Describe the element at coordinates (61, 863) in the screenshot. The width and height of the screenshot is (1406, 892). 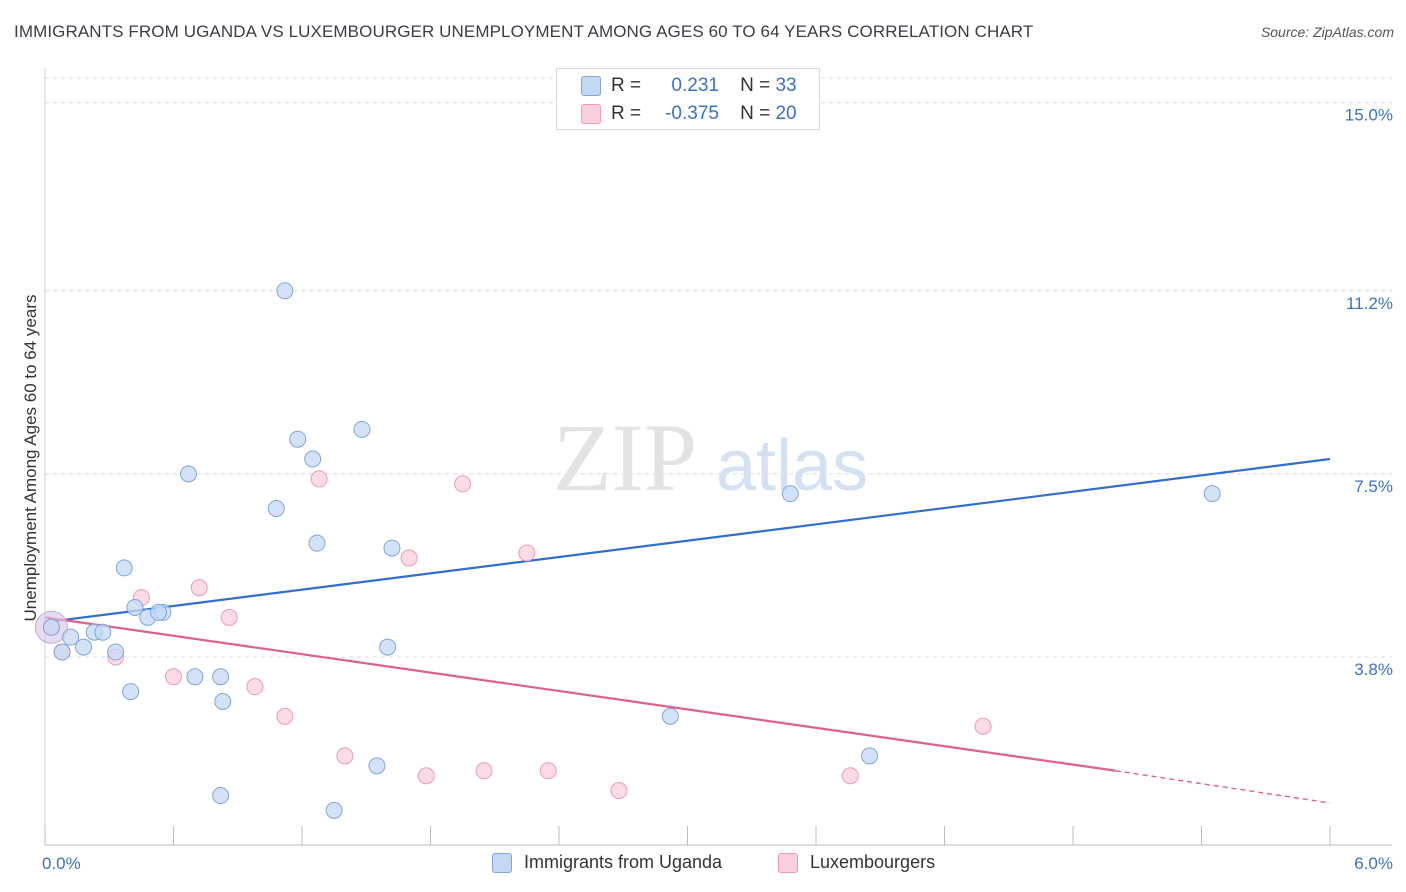
I see `x-tick-label: 0.0%` at that location.